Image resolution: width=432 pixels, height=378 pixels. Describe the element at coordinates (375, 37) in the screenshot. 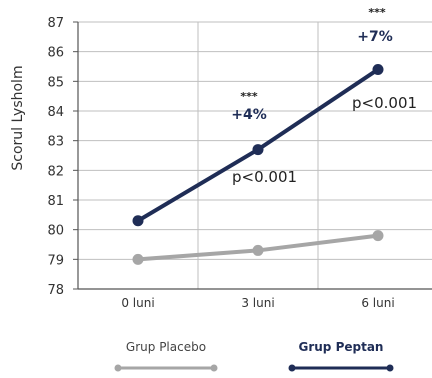

I see `percent-change-label: +7%` at that location.